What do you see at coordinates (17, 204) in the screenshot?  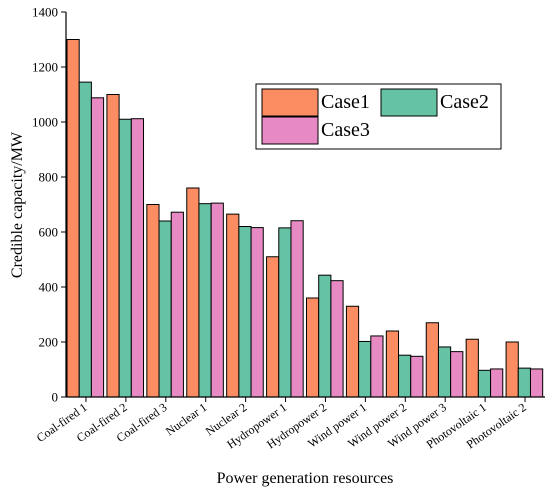 I see `y-axis-title: Credible capacity/MW` at bounding box center [17, 204].